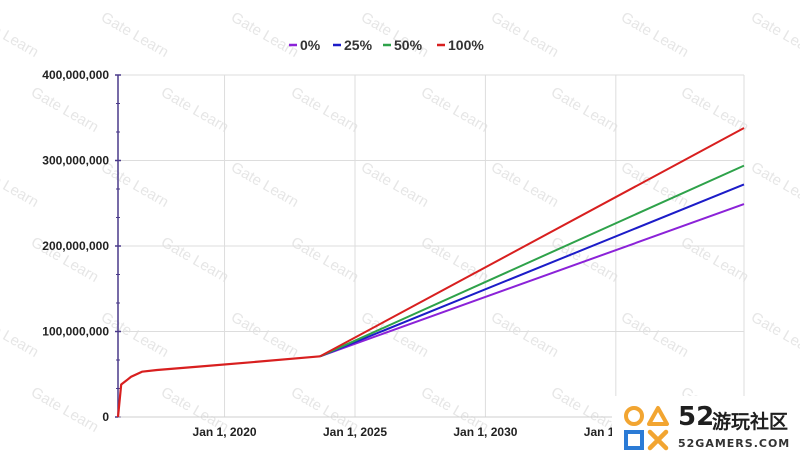 This screenshot has height=468, width=800. Describe the element at coordinates (75, 75) in the screenshot. I see `y-tick-label: 400,000,000` at that location.